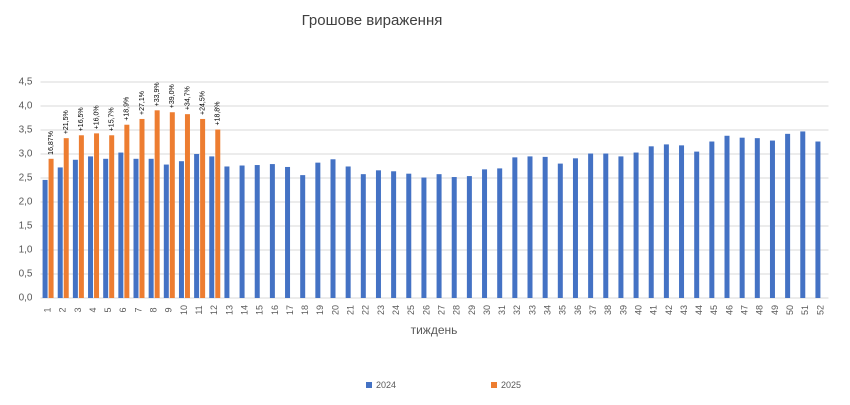  I want to click on x-tick-label: 6, so click(123, 309).